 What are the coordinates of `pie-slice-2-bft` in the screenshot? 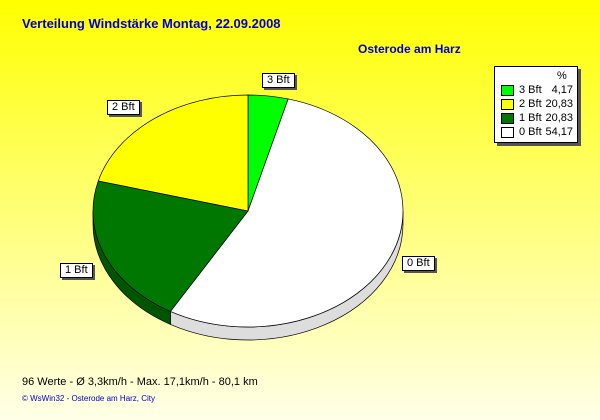 It's located at (173, 153).